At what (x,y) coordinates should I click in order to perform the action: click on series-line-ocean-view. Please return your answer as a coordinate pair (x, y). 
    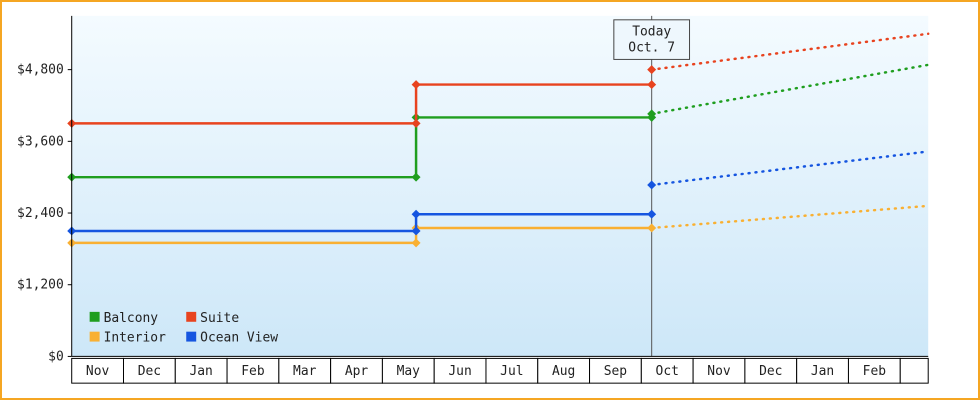
    Looking at the image, I should click on (361, 222).